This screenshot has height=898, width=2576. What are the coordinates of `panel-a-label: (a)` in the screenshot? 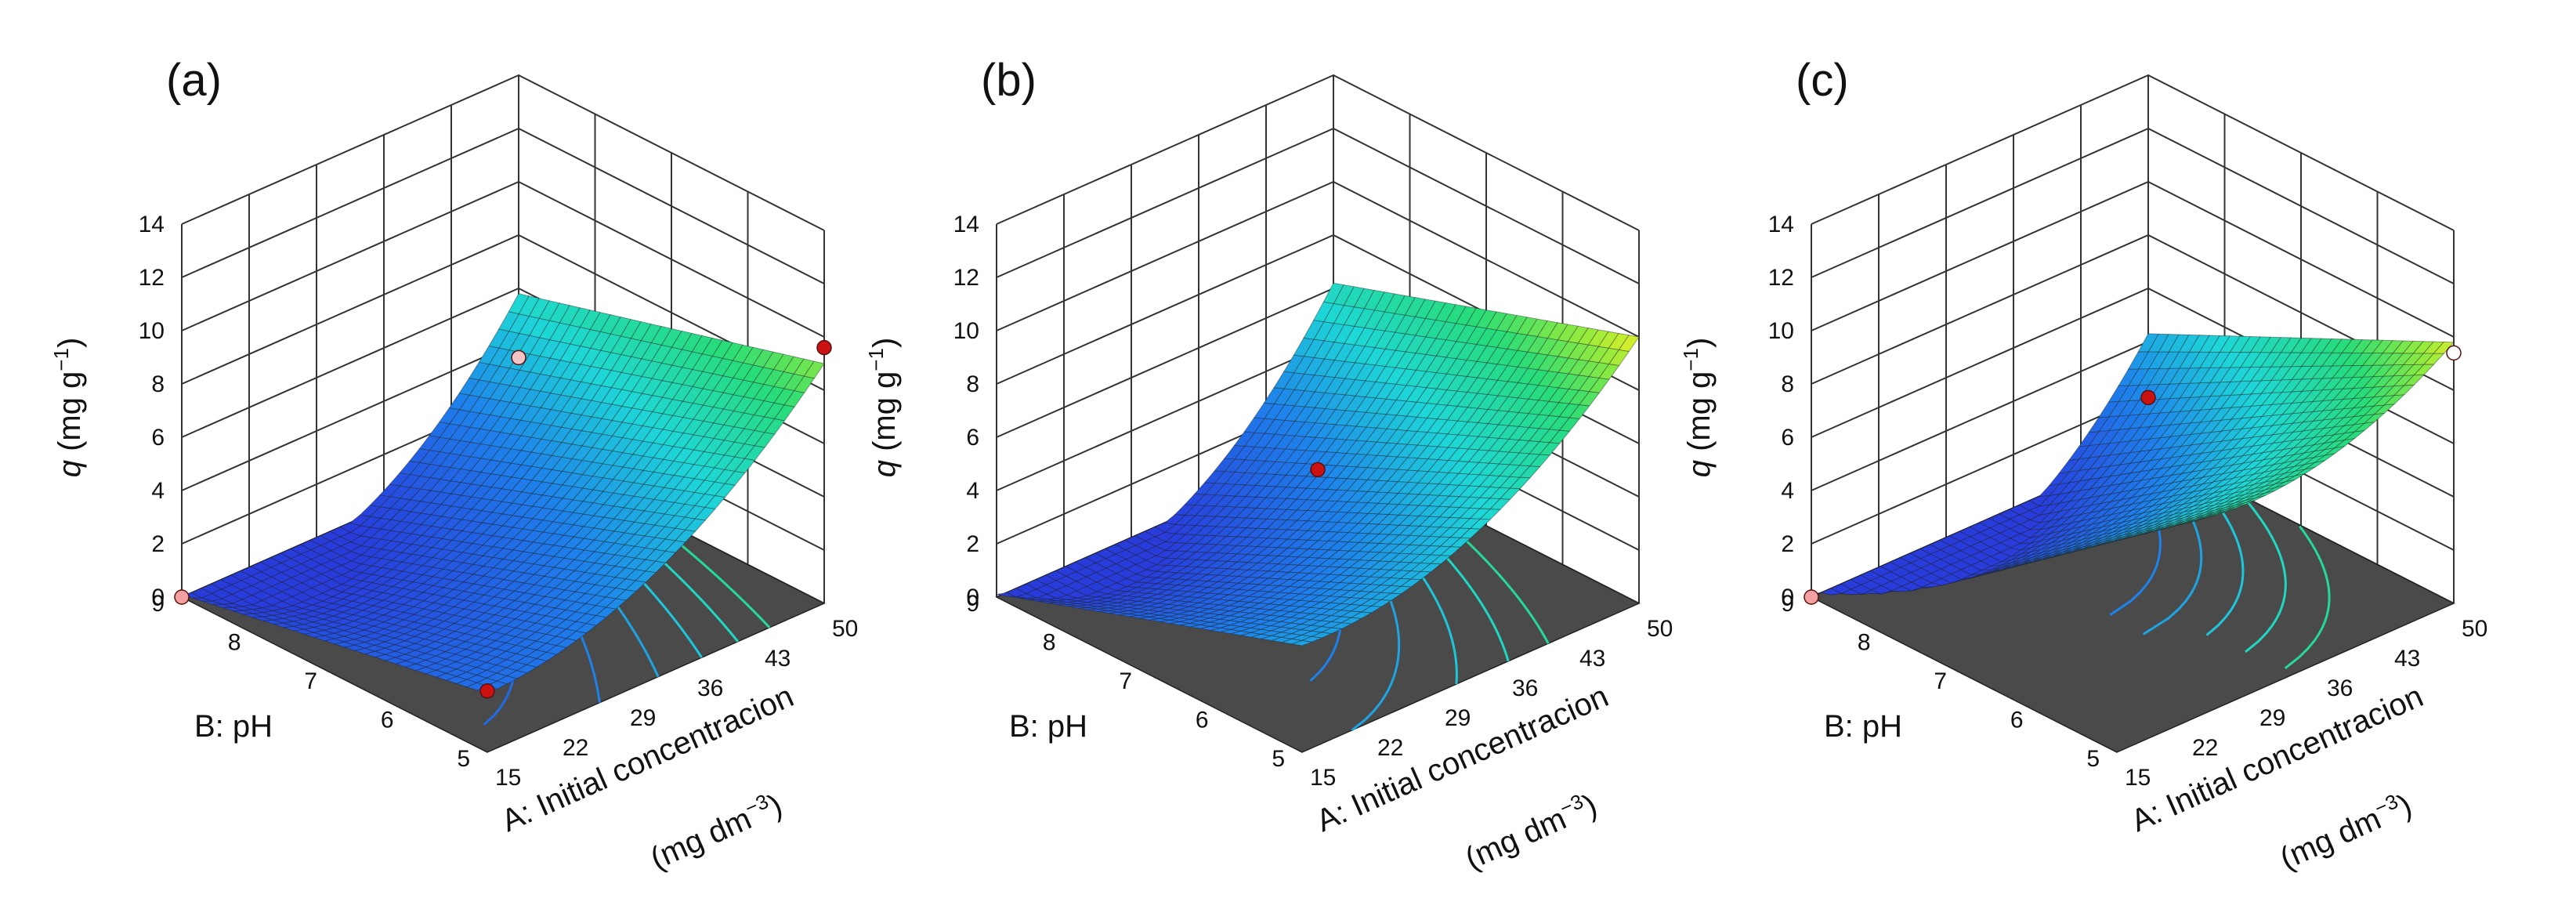 It's located at (194, 80).